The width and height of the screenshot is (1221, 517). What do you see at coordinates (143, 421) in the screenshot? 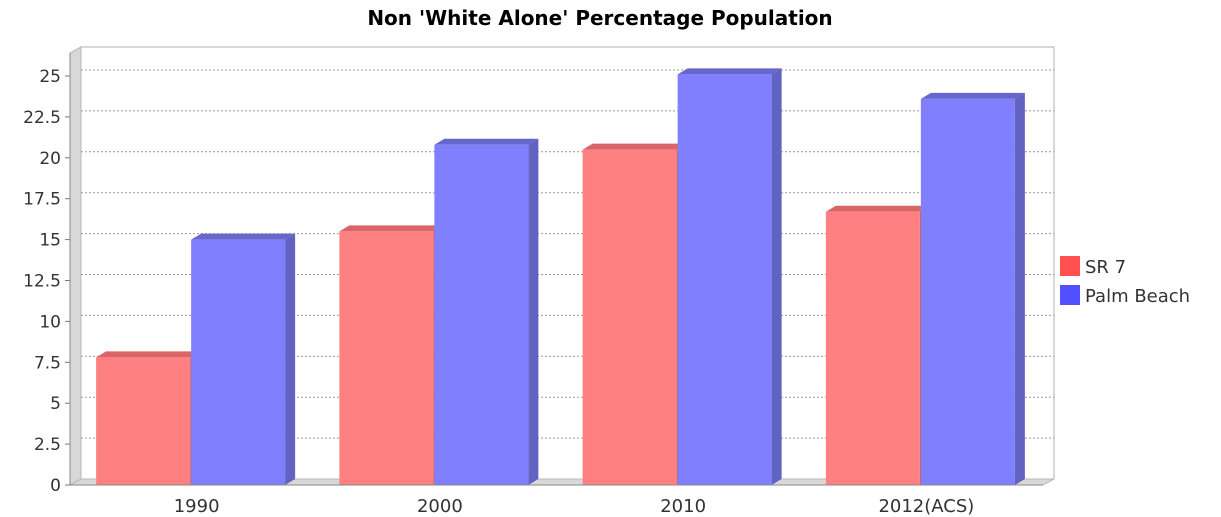
I see `bar-SR 7-1990` at bounding box center [143, 421].